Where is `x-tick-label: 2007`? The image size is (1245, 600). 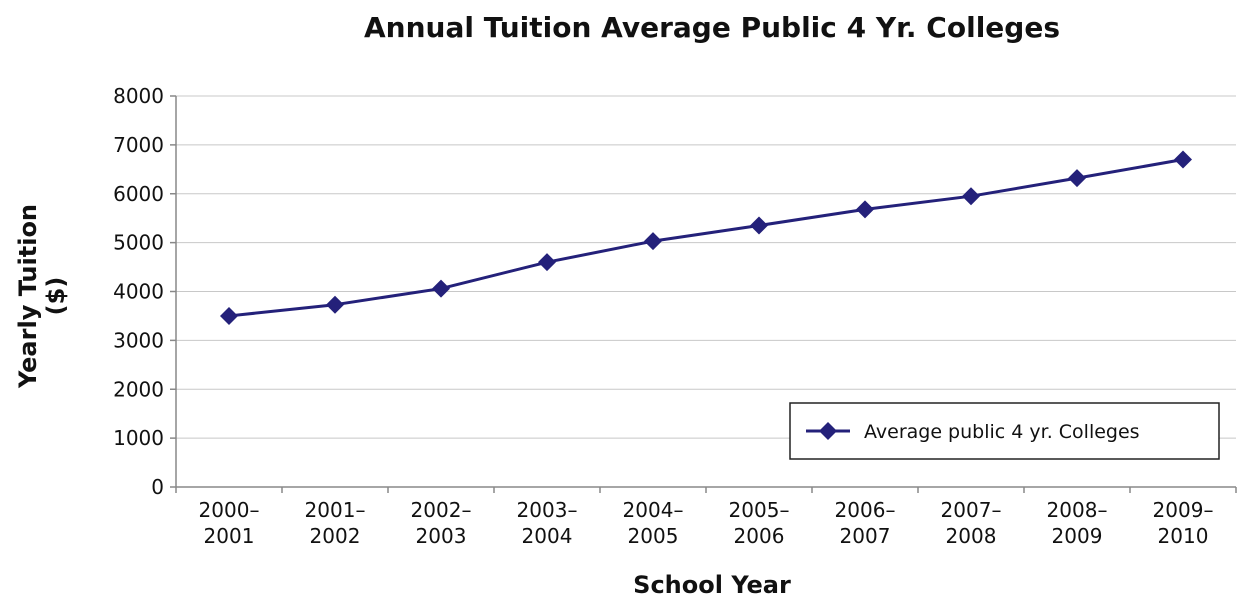 x-tick-label: 2007 is located at coordinates (865, 536).